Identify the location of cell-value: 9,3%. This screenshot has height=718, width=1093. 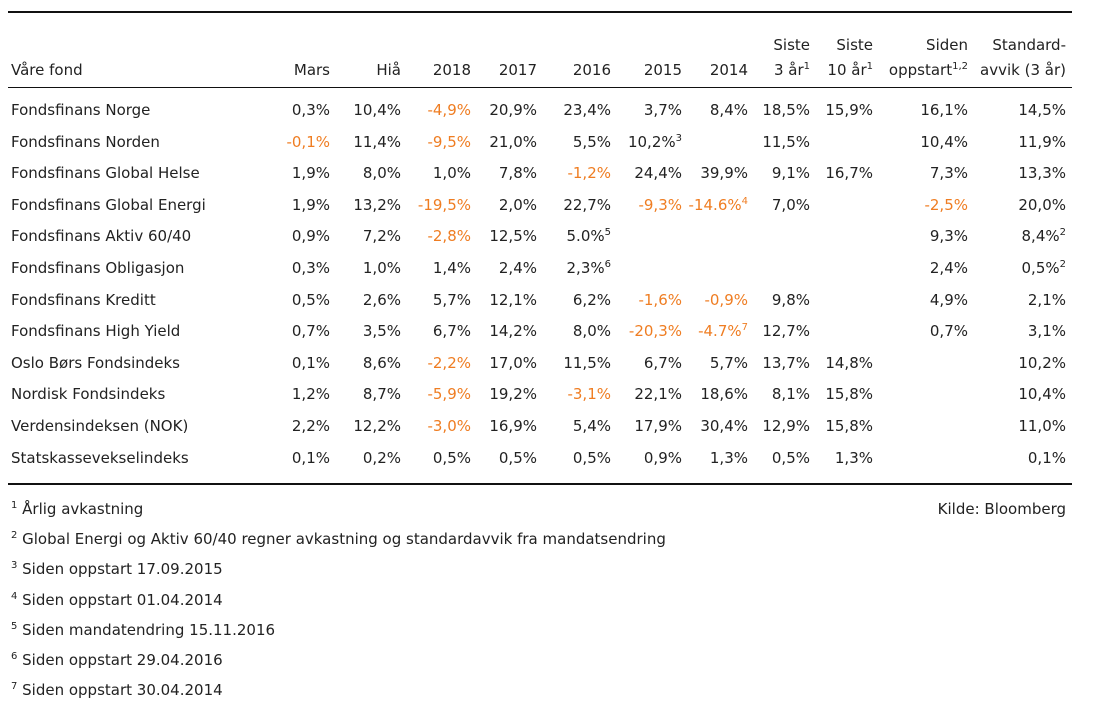
(948, 236).